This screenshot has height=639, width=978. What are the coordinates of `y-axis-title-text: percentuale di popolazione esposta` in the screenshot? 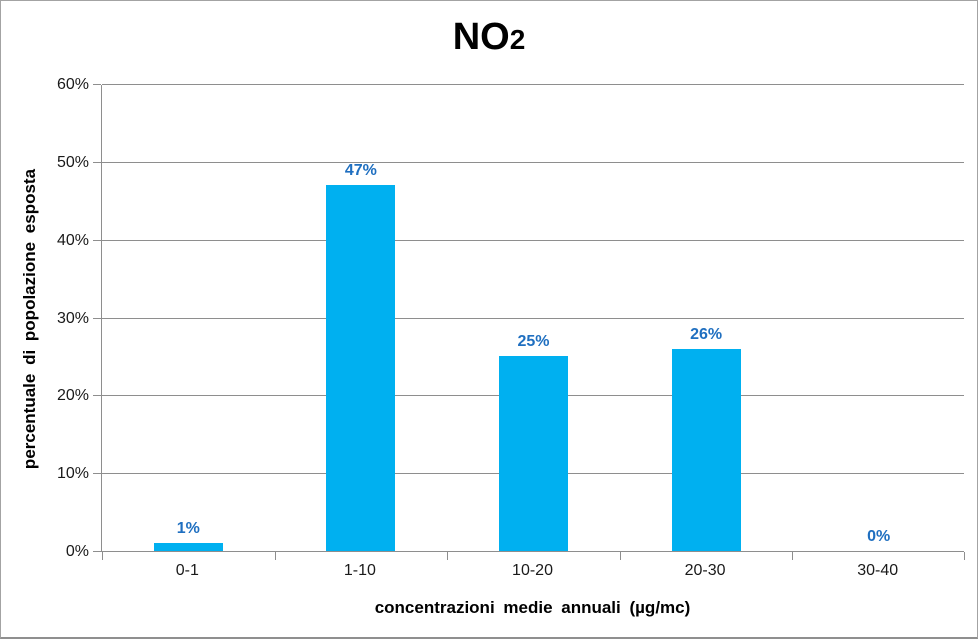 It's located at (29, 318).